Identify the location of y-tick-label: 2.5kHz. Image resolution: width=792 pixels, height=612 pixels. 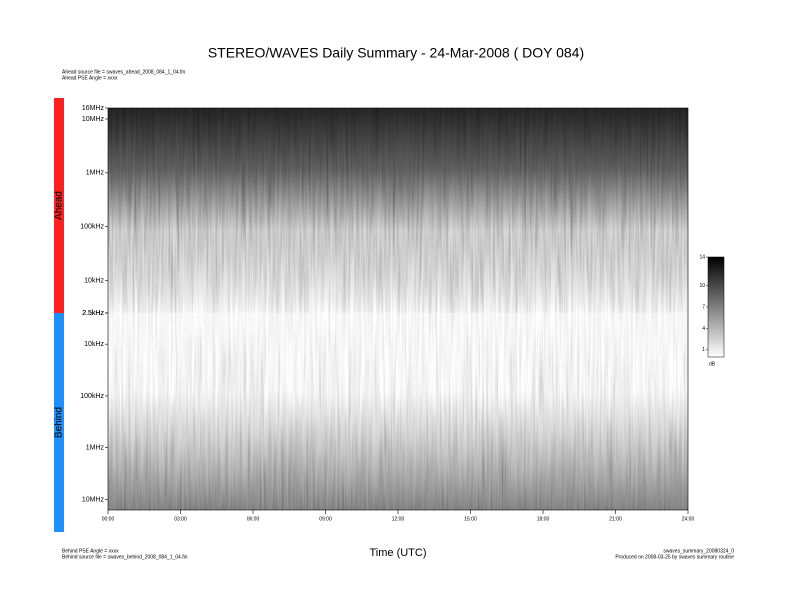
(93, 313).